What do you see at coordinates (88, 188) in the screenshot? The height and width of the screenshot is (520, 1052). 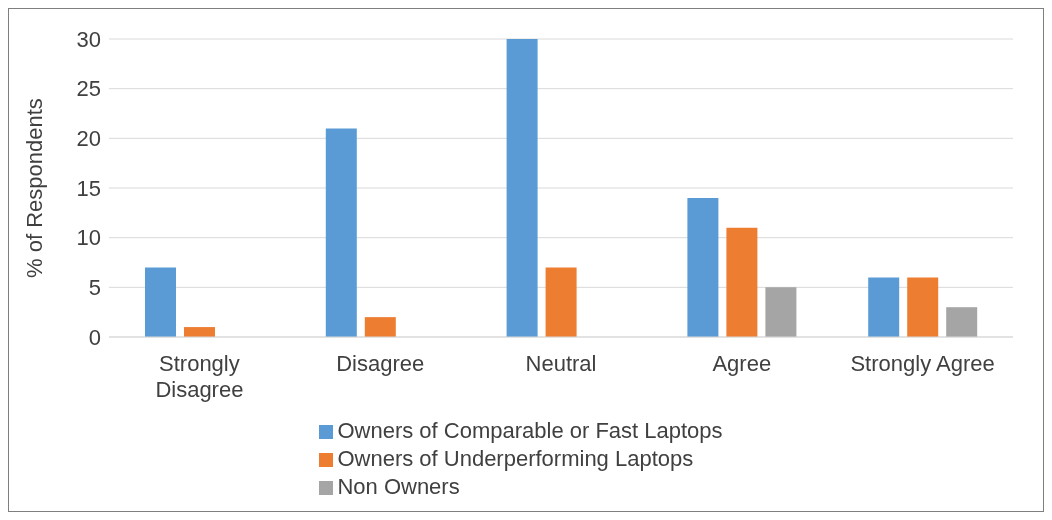 I see `y-tick-label: 15` at bounding box center [88, 188].